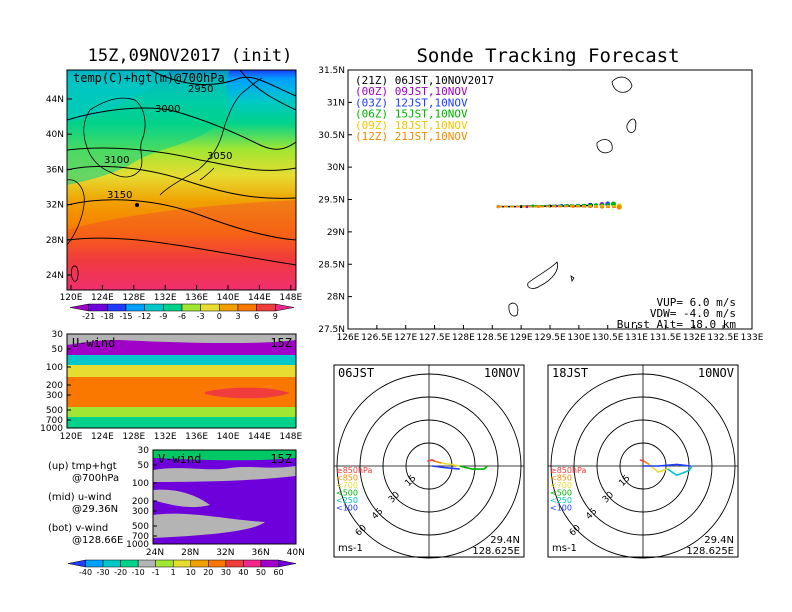 Image resolution: width=792 pixels, height=612 pixels. I want to click on u-wind-pressure-label: 1000, so click(51, 429).